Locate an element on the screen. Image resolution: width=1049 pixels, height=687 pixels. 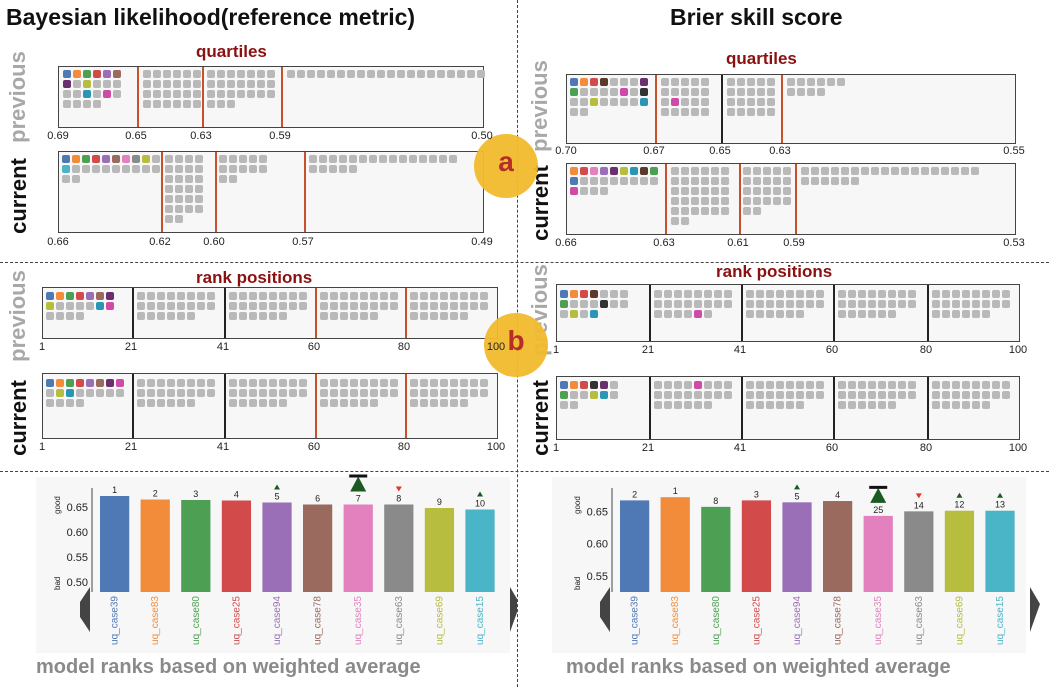
right-rank-previous-tick-label: 41 is located at coordinates (740, 350).